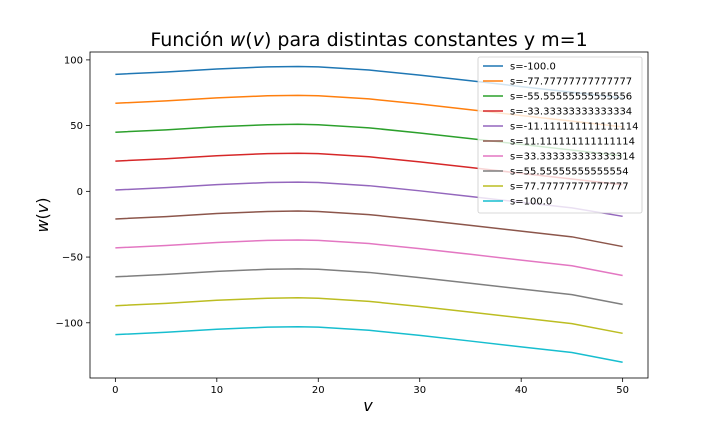  I want to click on legend-box, so click(560, 135).